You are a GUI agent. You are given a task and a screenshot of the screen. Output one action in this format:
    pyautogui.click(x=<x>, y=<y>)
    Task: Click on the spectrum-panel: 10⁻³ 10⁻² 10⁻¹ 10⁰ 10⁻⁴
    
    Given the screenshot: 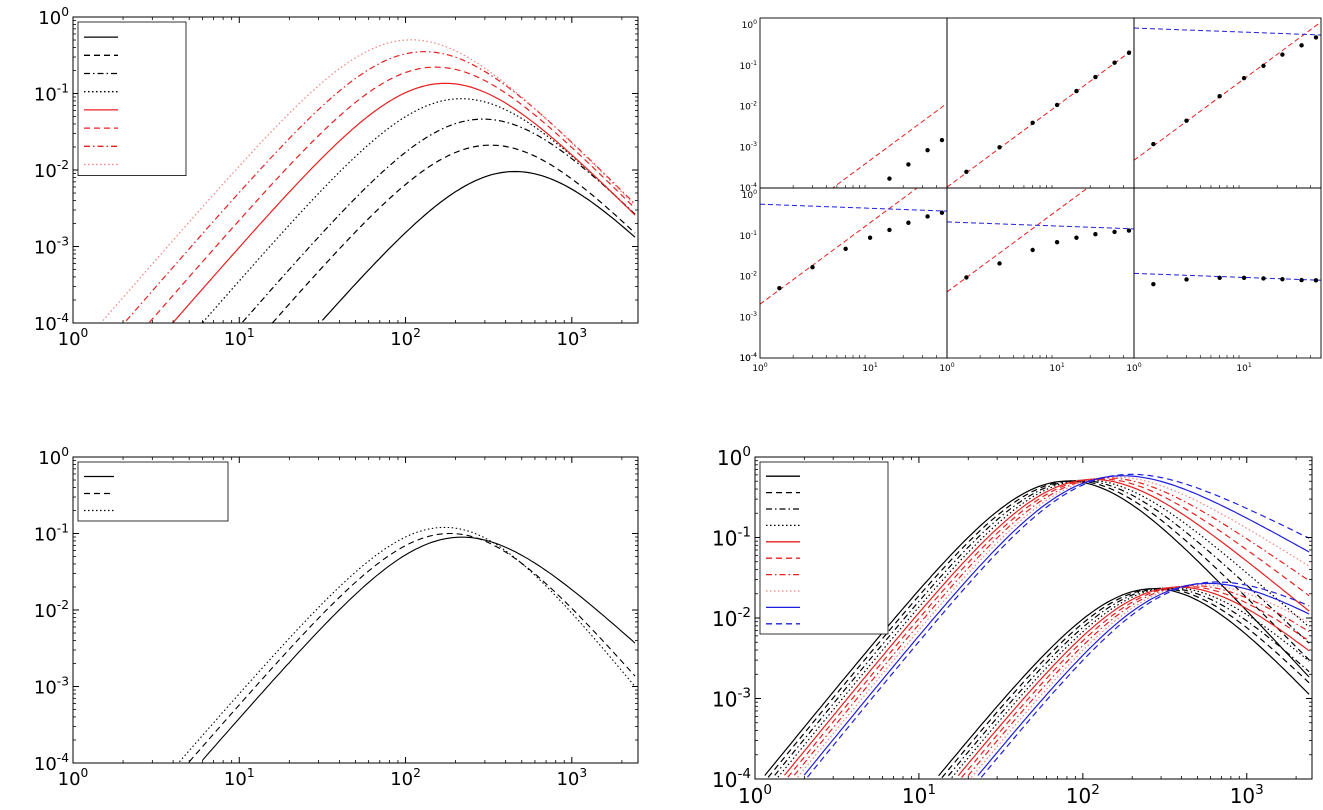 What is the action you would take?
    pyautogui.click(x=843, y=105)
    